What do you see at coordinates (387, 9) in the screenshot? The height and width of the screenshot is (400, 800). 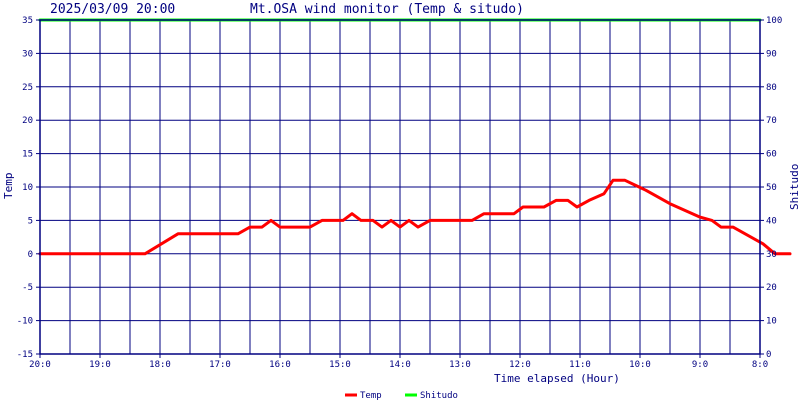 I see `chart-title: Mt.OSA wind monitor (Temp & situdo)` at bounding box center [387, 9].